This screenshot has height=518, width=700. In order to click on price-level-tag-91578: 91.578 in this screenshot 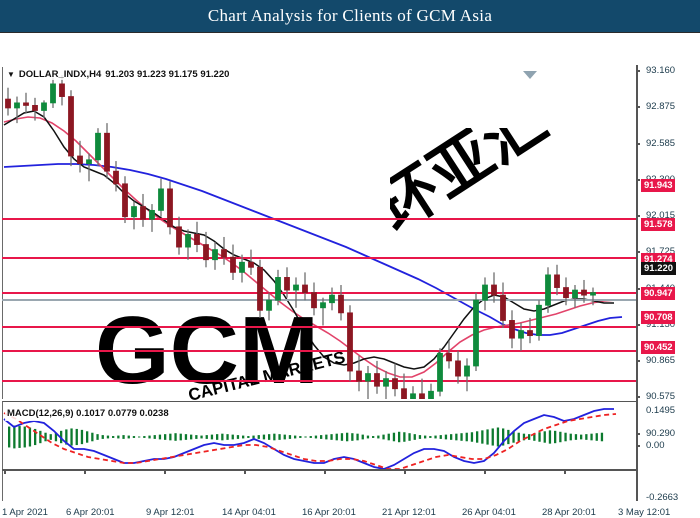, I will do `click(658, 224)`.